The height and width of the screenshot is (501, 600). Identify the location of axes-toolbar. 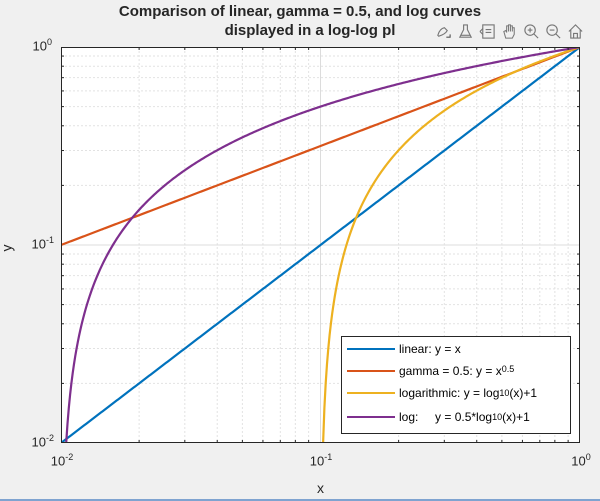
(509, 31).